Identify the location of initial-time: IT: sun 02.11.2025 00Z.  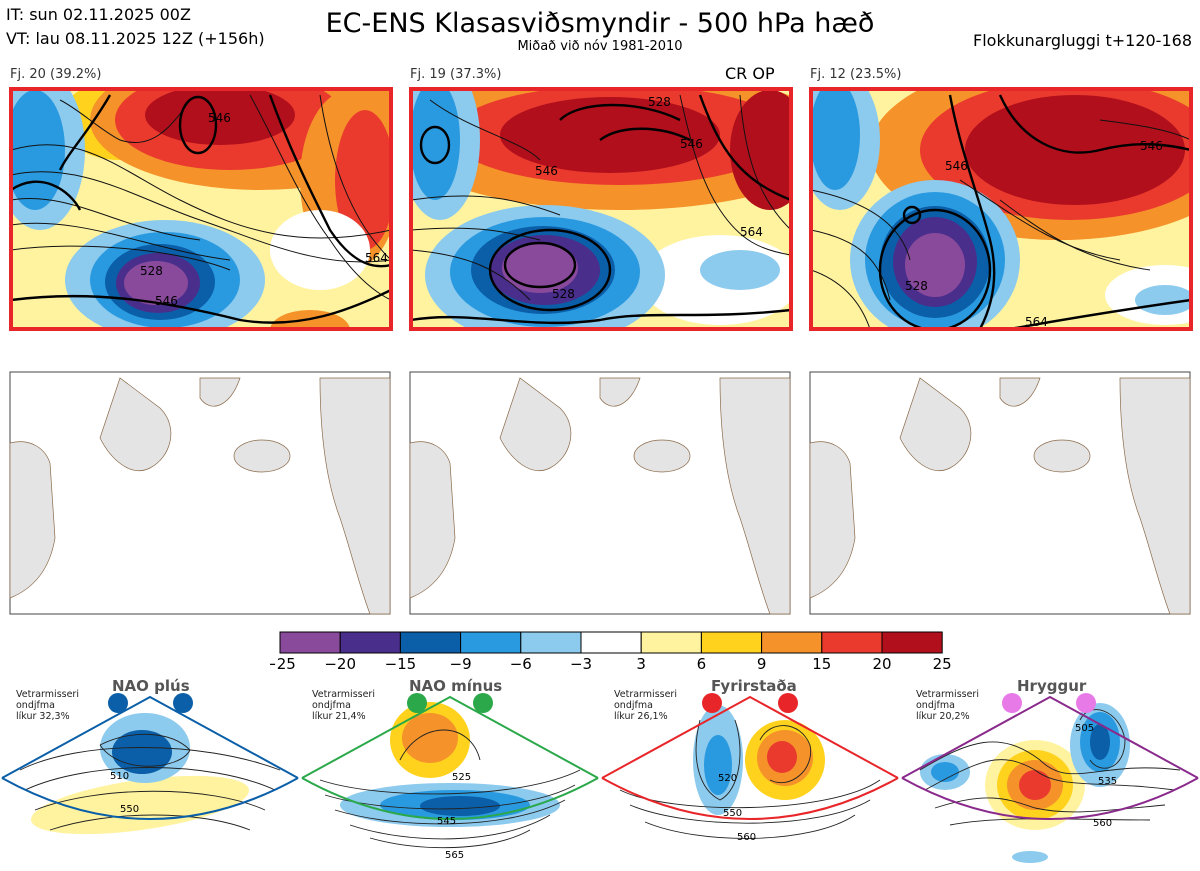
(98, 14).